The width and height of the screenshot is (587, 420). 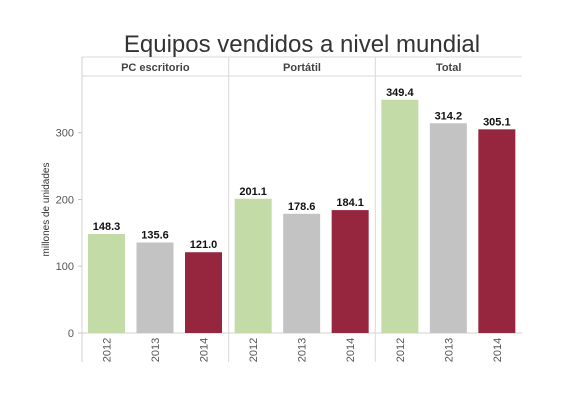 I want to click on data-label: 201.1, so click(x=253, y=192).